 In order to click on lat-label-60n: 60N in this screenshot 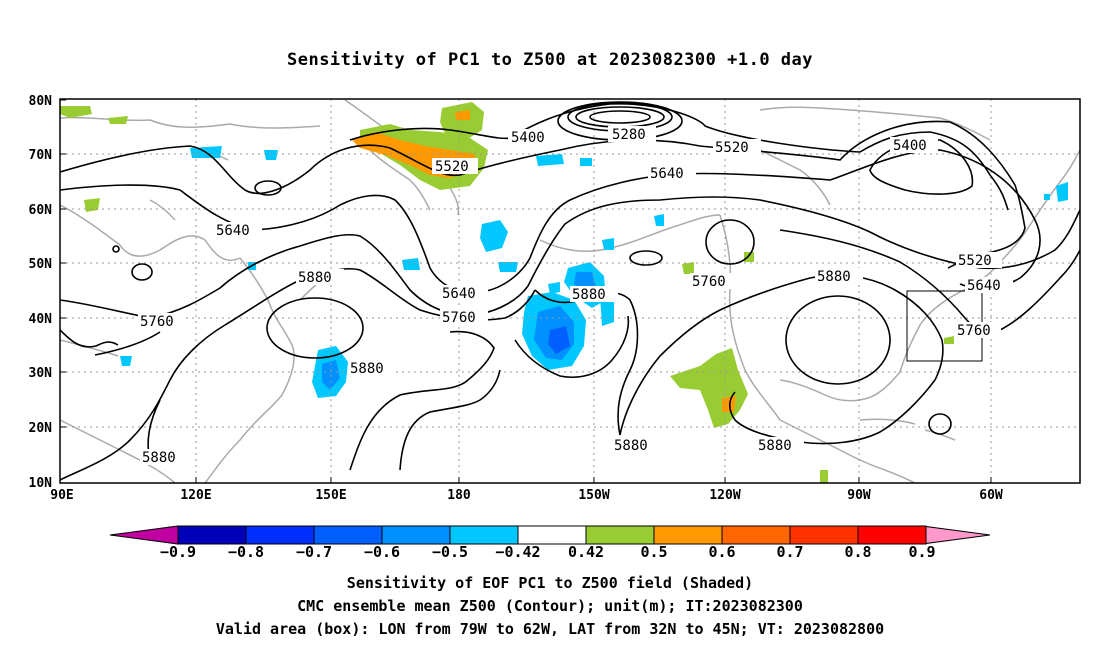, I will do `click(41, 210)`.